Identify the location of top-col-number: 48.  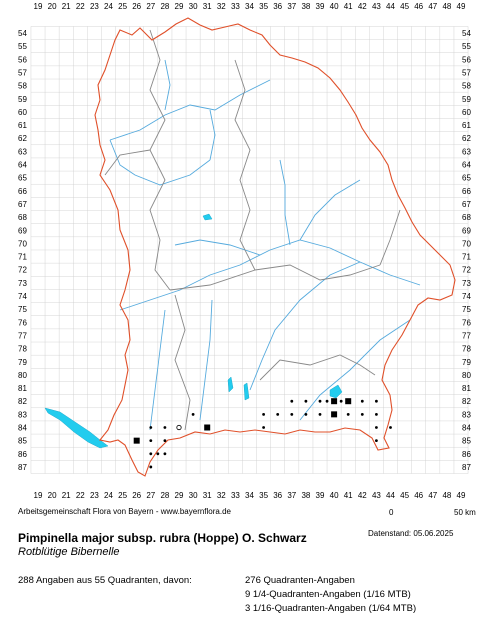
(446, 6).